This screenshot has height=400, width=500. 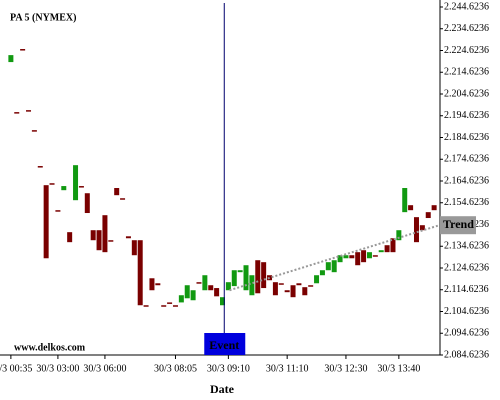 What do you see at coordinates (466, 333) in the screenshot?
I see `y-tick-label: 2.094.6236` at bounding box center [466, 333].